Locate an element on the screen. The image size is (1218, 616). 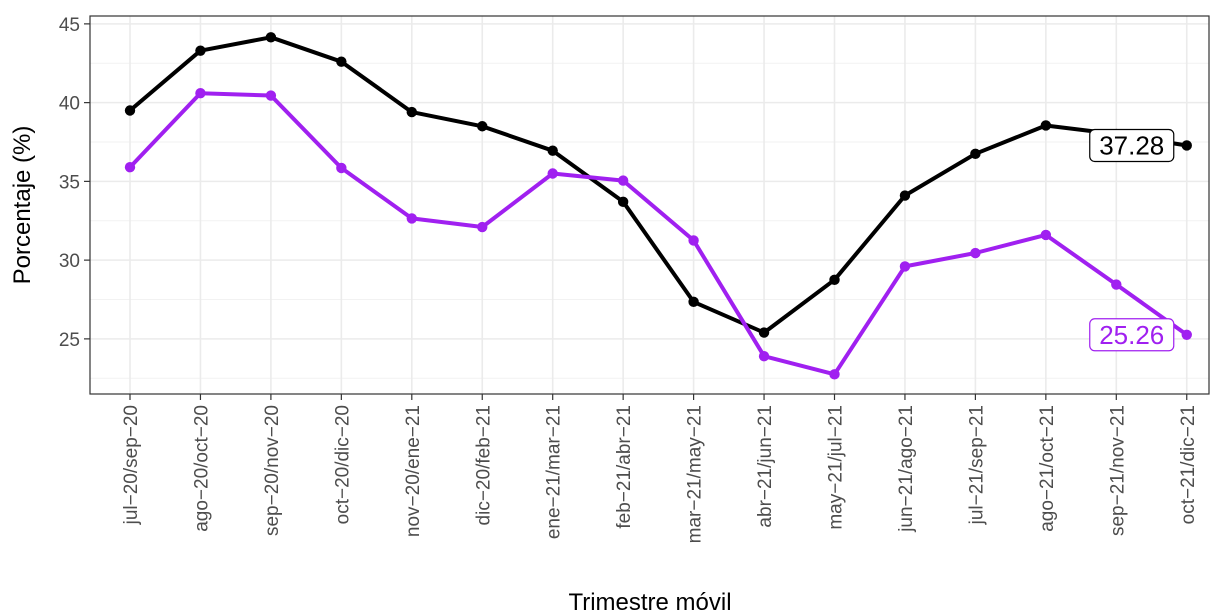
x-tick-label: jul−21/sep−21 is located at coordinates (976, 465).